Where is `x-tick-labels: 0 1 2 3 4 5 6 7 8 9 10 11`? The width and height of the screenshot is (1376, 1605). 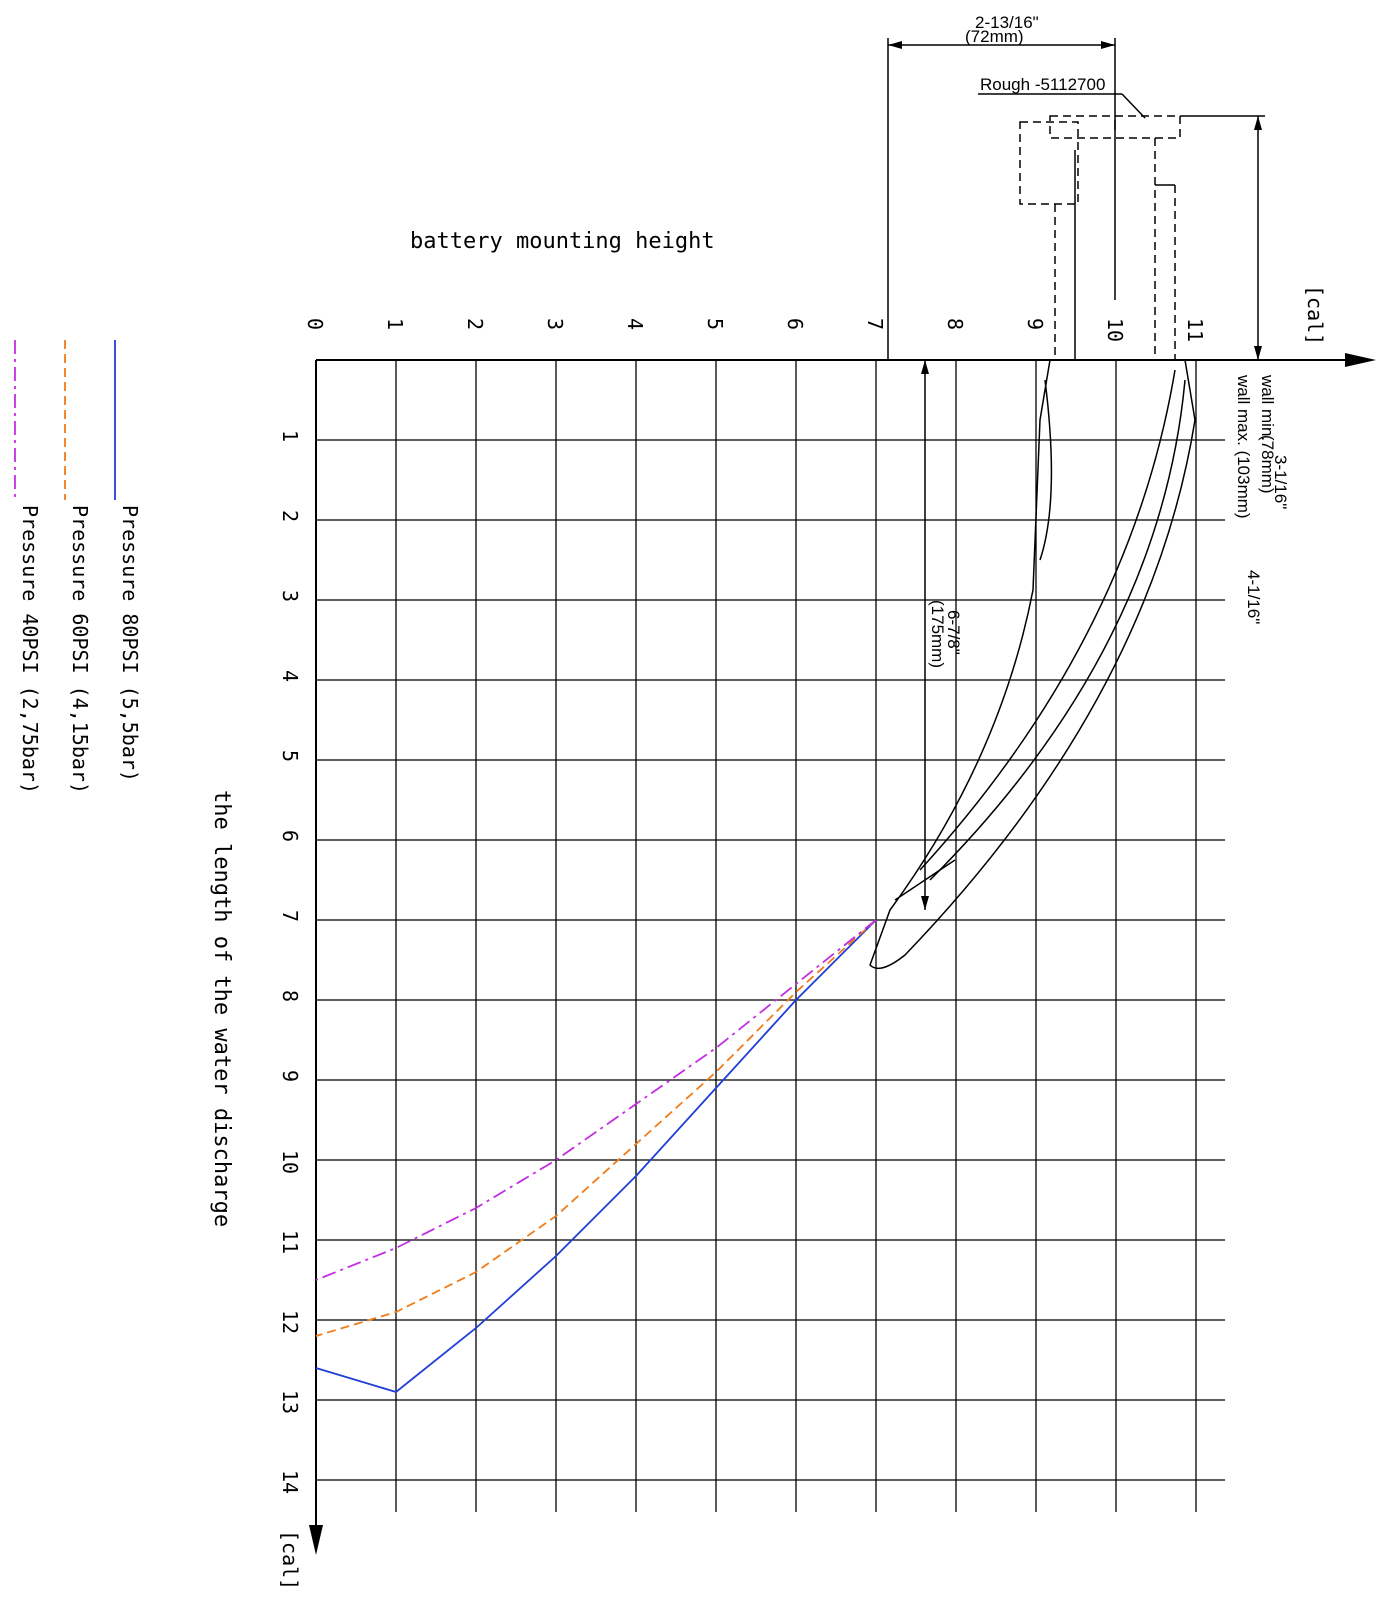 x-tick-labels: 0 1 2 3 4 5 6 7 8 9 10 11 is located at coordinates (755, 330).